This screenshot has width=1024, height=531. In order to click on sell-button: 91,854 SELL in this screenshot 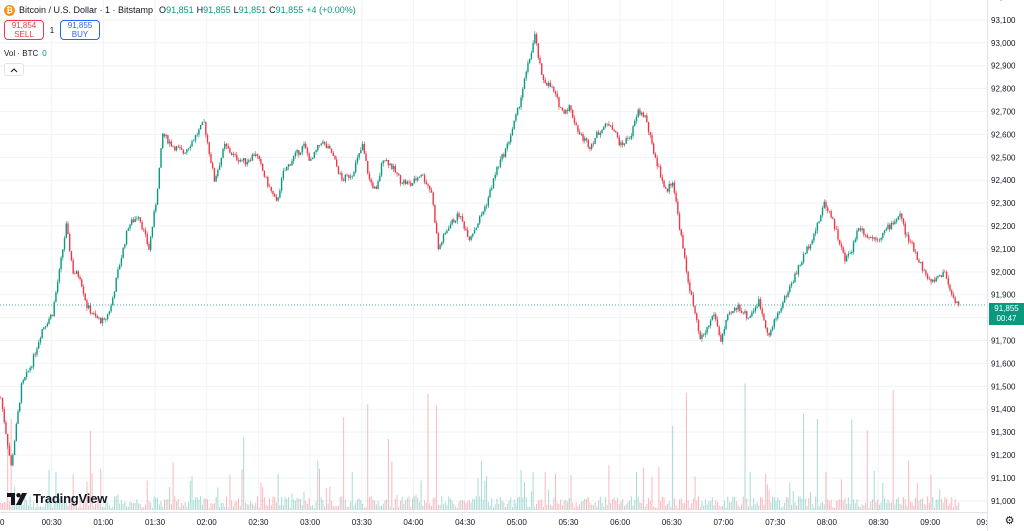, I will do `click(24, 30)`.